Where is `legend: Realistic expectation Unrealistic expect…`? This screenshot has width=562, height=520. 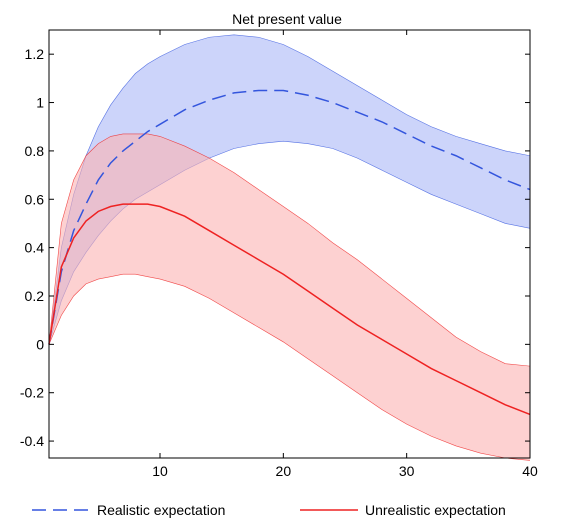 legend: Realistic expectation Unrealistic expect… is located at coordinates (269, 510).